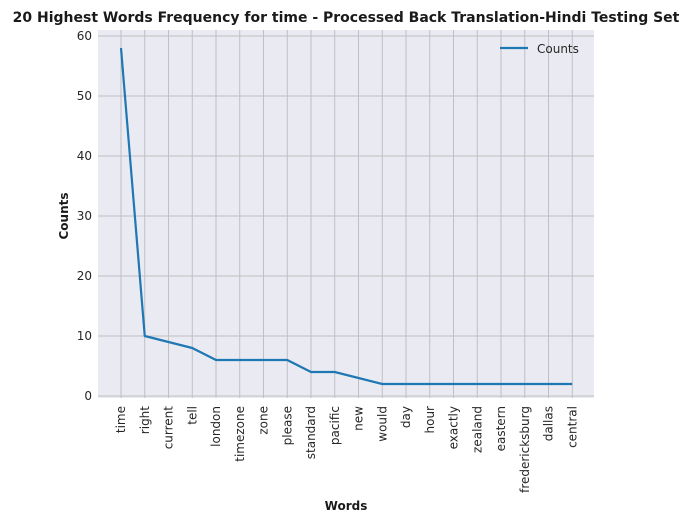  I want to click on y-tick-label: 0, so click(88, 396).